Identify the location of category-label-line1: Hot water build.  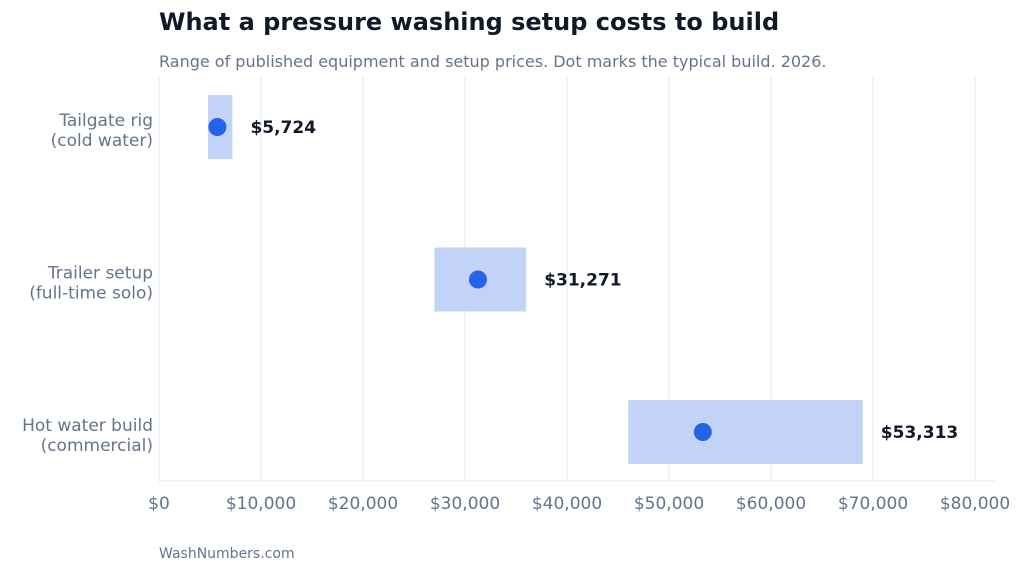
(87, 426).